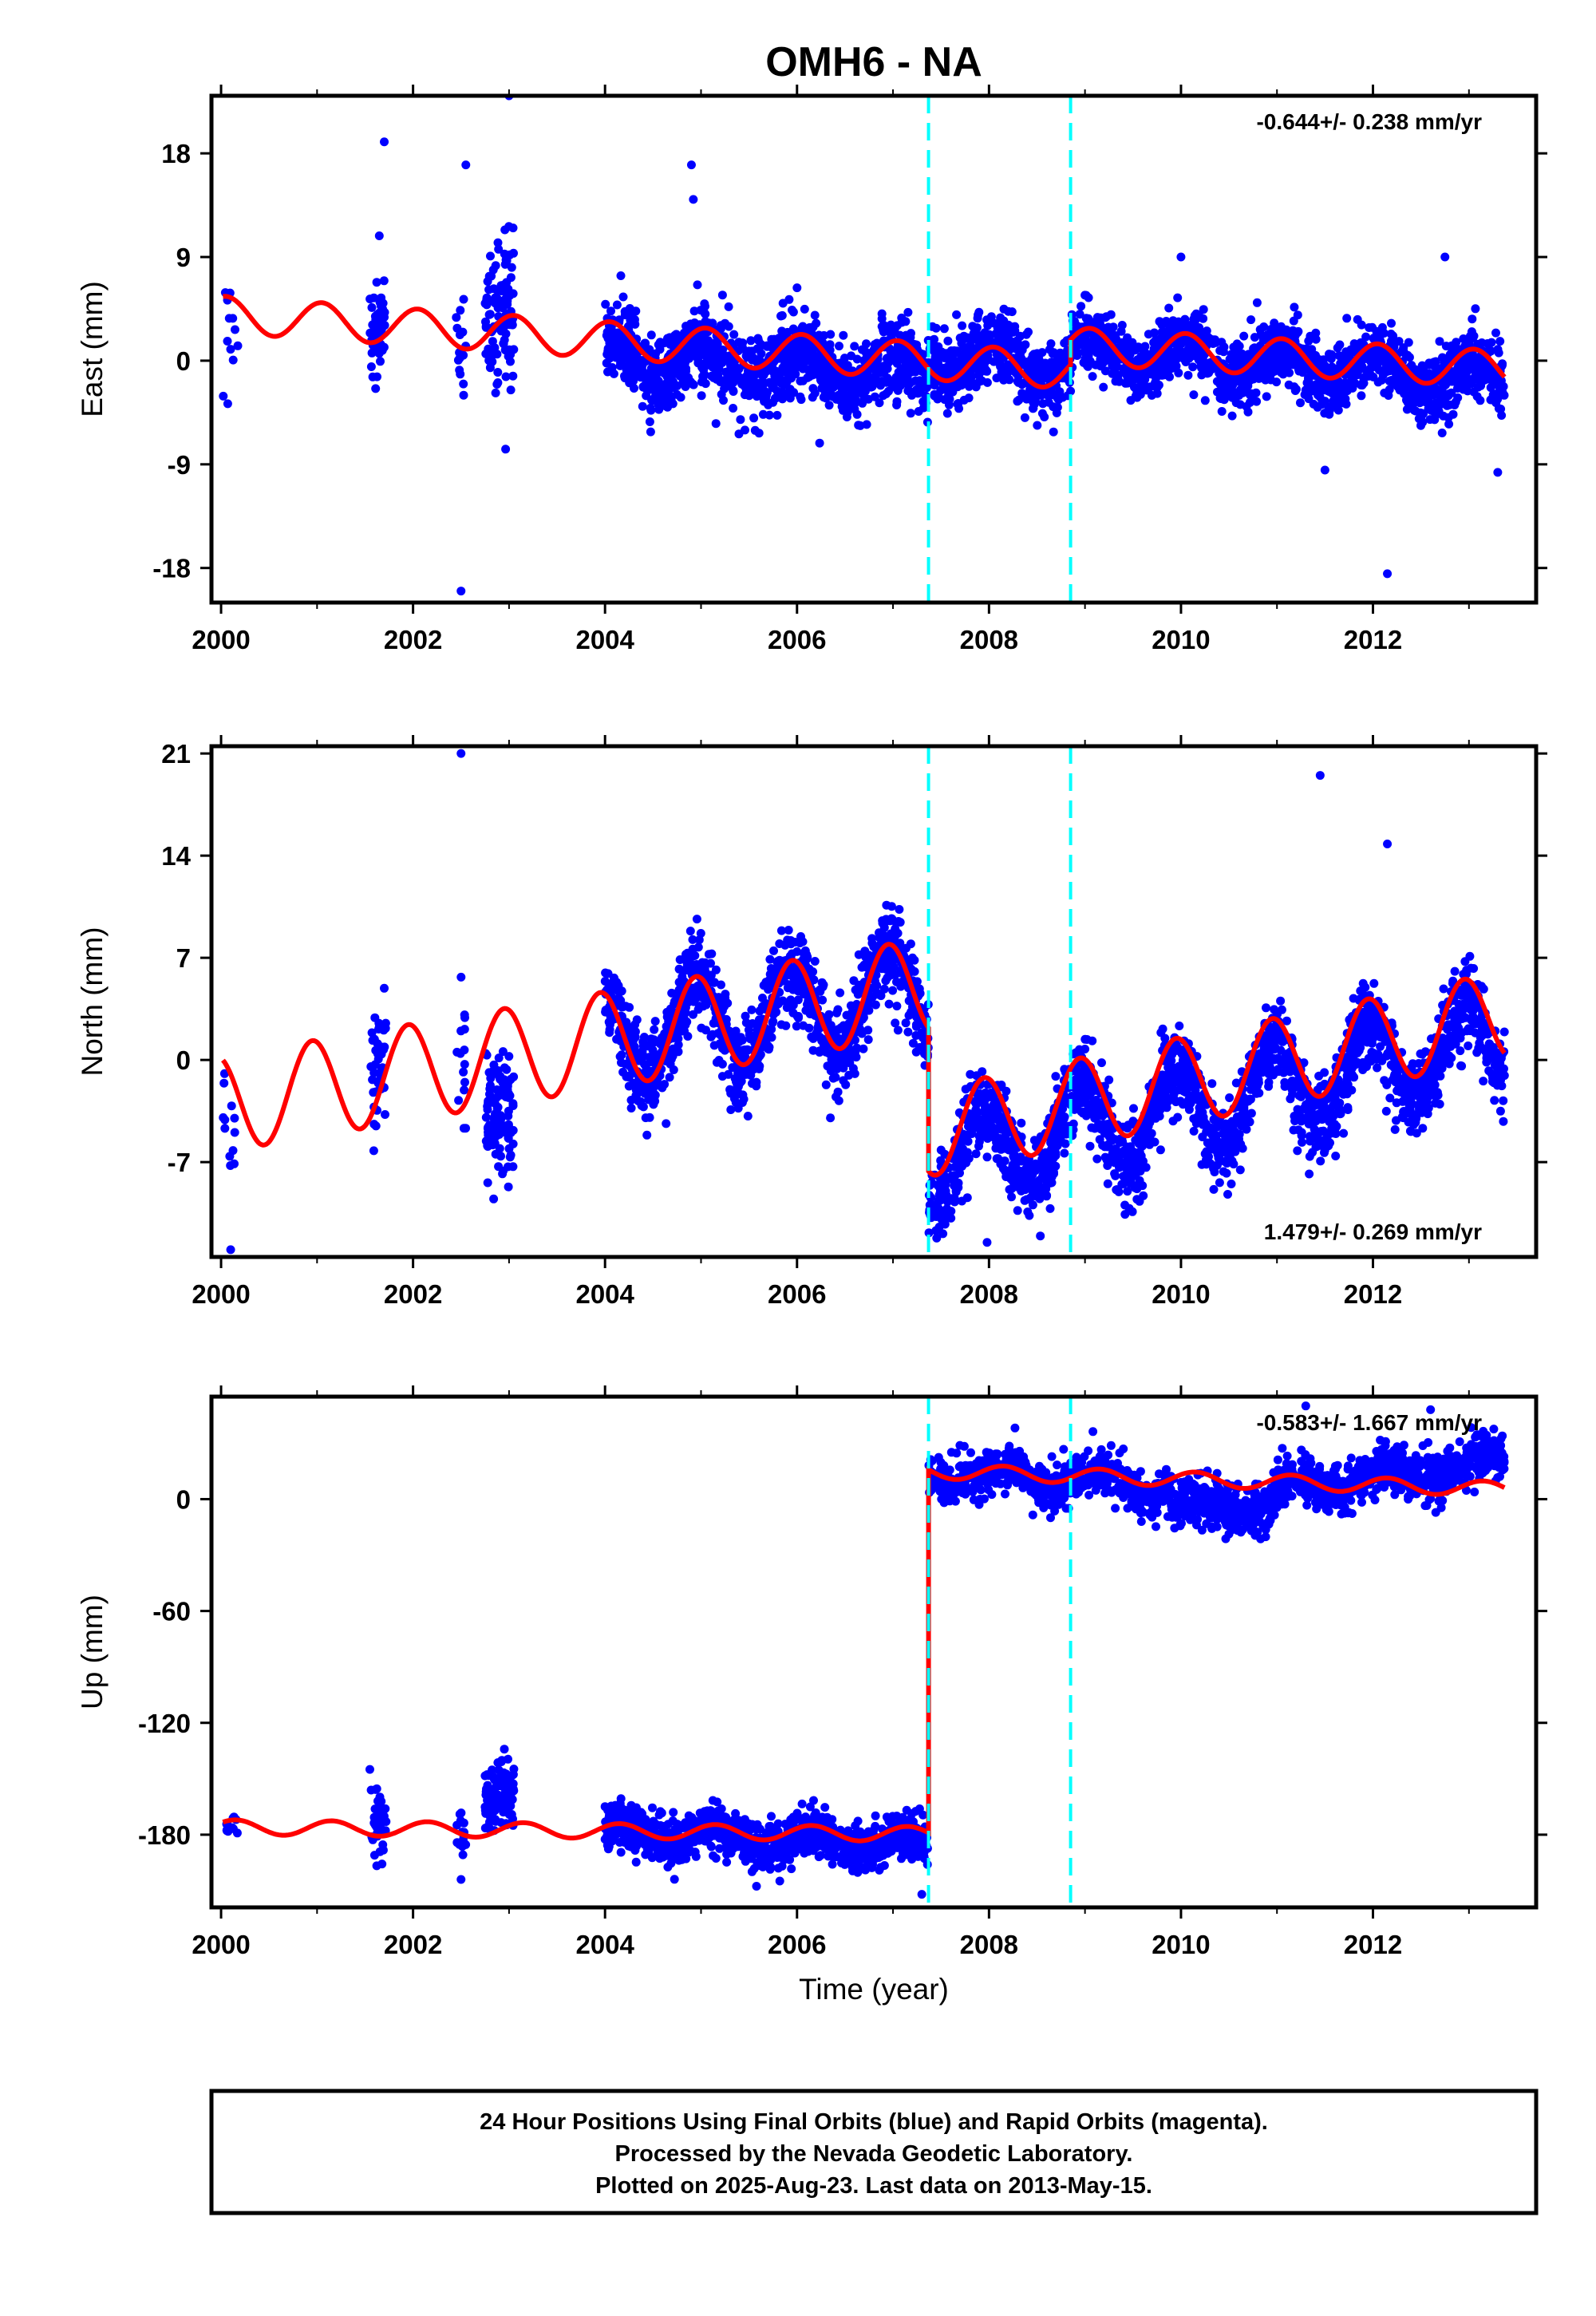  Describe the element at coordinates (873, 62) in the screenshot. I see `chart-title: OMH6 - NA` at that location.